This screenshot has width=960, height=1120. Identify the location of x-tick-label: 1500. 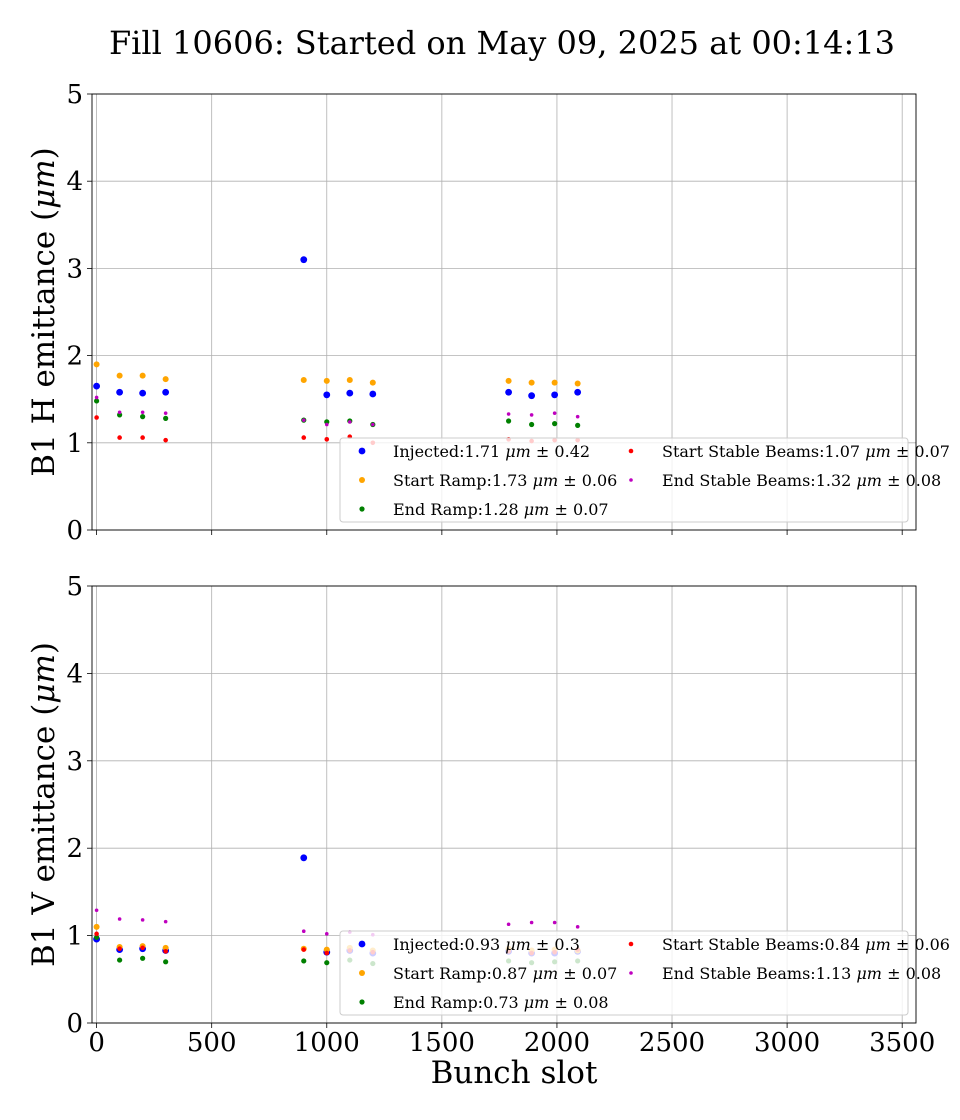
(442, 1043).